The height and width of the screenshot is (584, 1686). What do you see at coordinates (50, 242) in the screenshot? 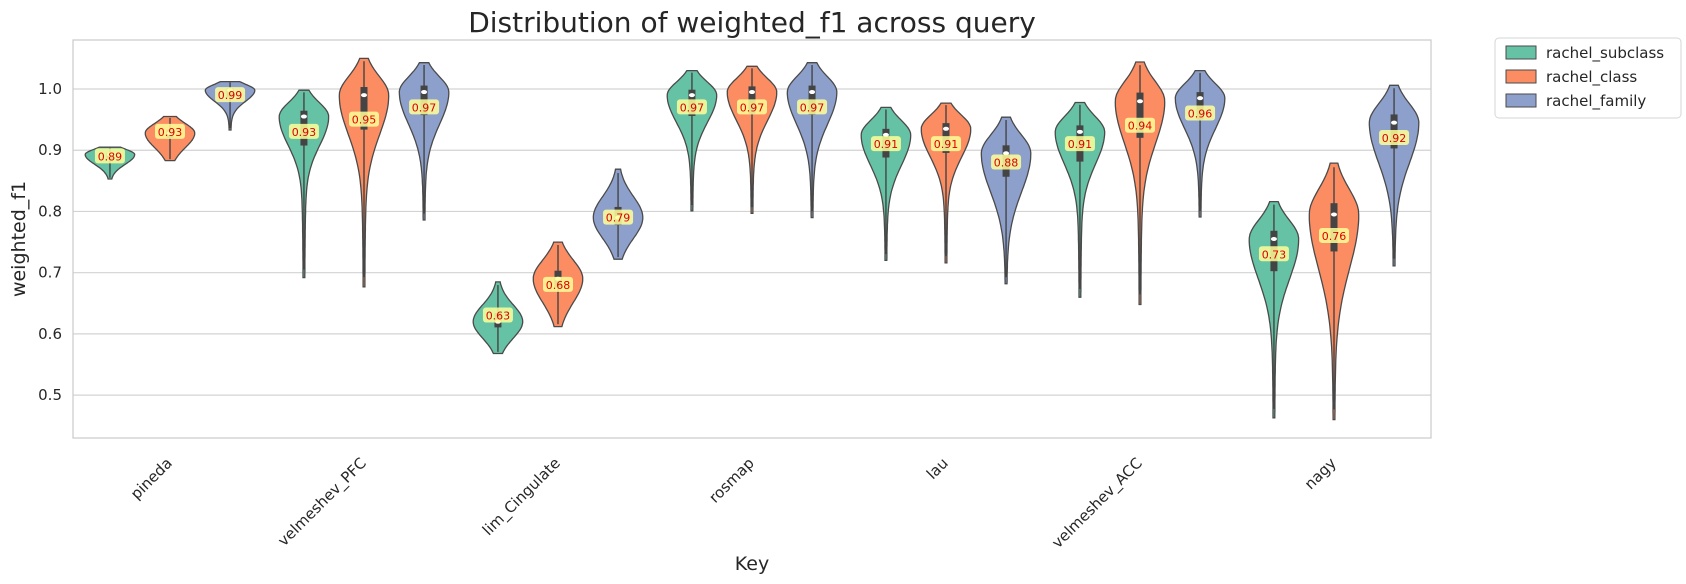
I see `y-tick-labels: 0.5 0.6 0.7 0.8 0.9 1.0` at bounding box center [50, 242].